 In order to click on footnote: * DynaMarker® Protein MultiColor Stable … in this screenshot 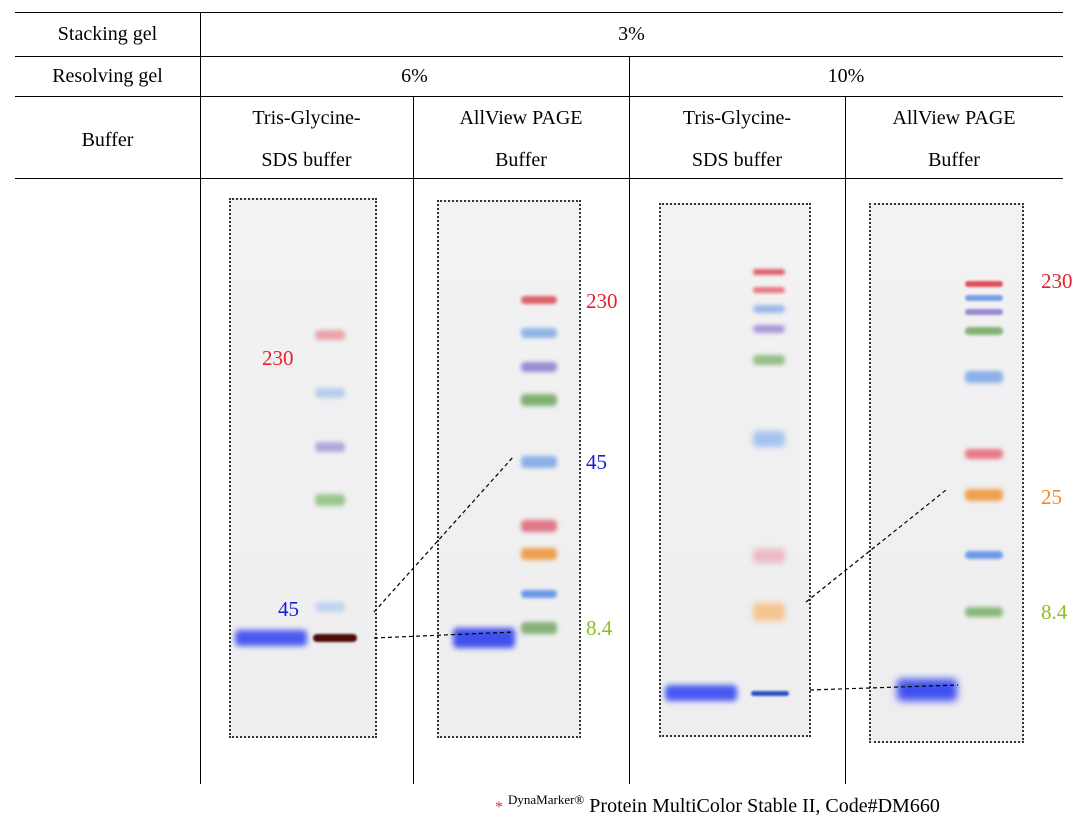, I will do `click(717, 805)`.